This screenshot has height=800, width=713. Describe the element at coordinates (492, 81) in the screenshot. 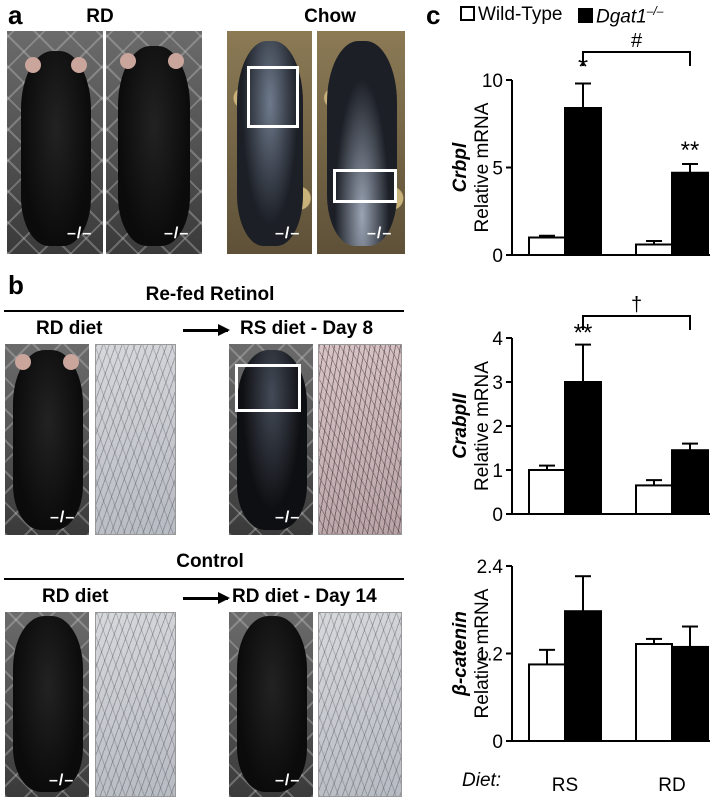

I see `y-tick-label: 10` at that location.